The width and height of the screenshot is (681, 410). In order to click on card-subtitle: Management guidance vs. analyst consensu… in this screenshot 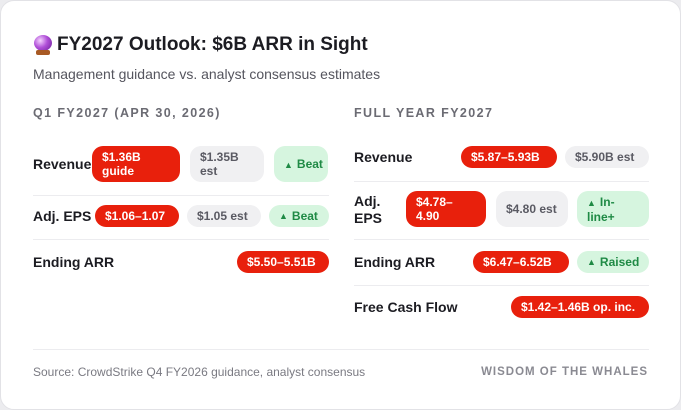, I will do `click(207, 74)`.